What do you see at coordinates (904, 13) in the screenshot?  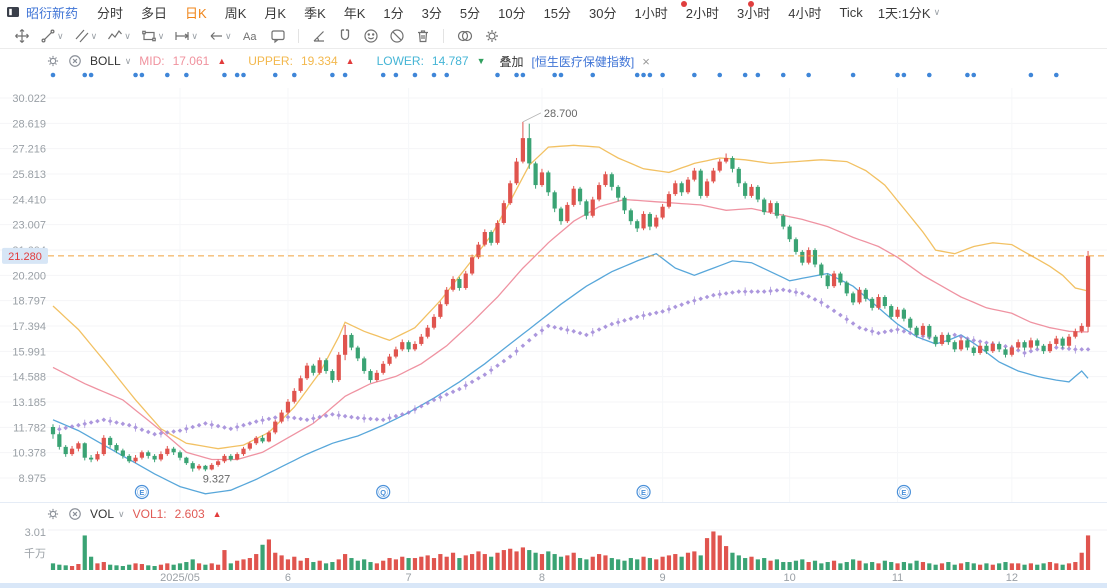 I see `period-dropdown-label: 1天:1分K` at bounding box center [904, 13].